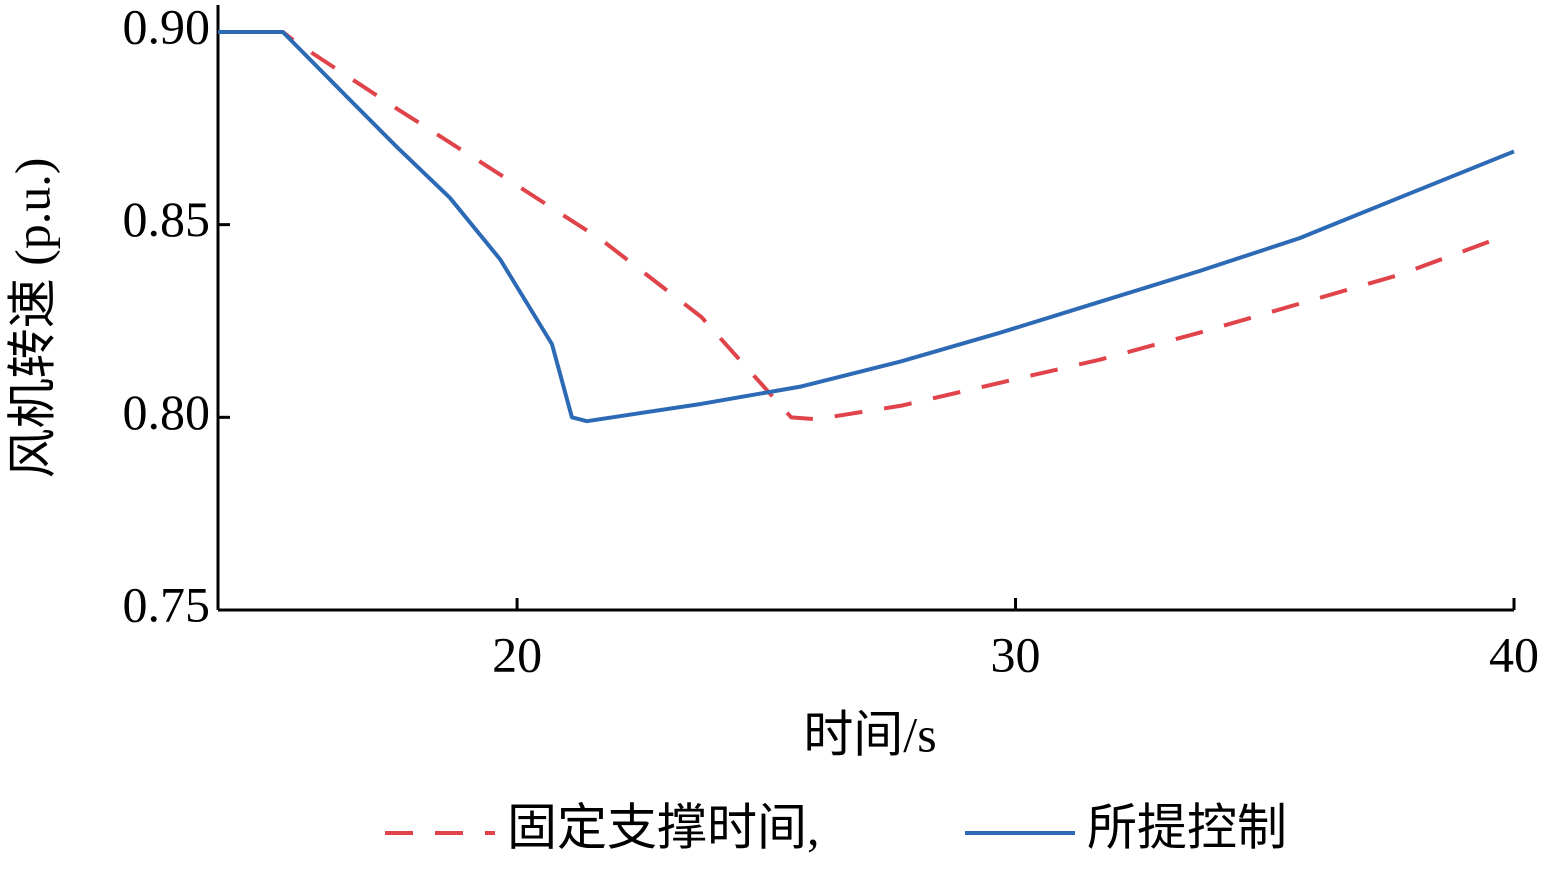 This screenshot has width=1549, height=875. Describe the element at coordinates (167, 412) in the screenshot. I see `y-tick-label: 0.80` at that location.